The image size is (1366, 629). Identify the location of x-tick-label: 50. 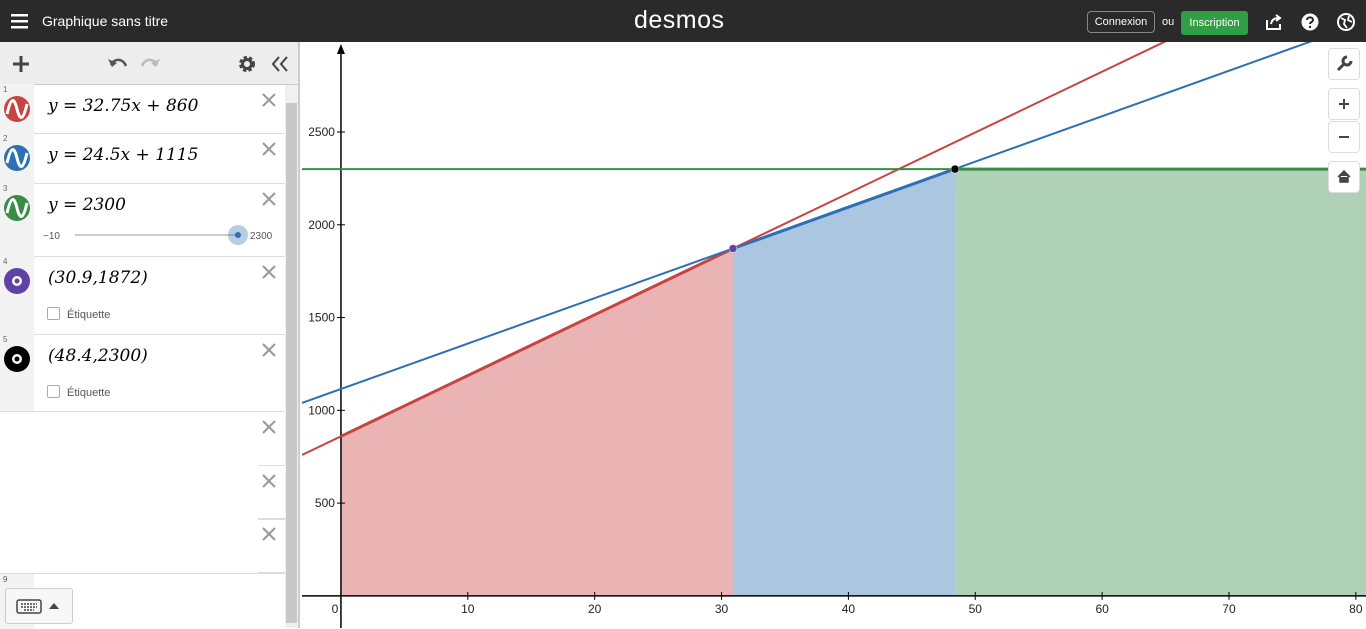
(976, 609).